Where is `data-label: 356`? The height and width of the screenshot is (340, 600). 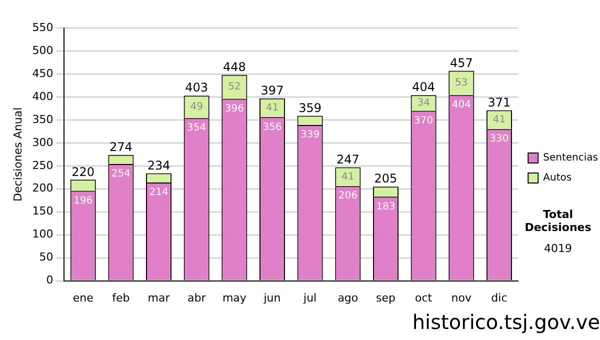
data-label: 356 is located at coordinates (272, 127).